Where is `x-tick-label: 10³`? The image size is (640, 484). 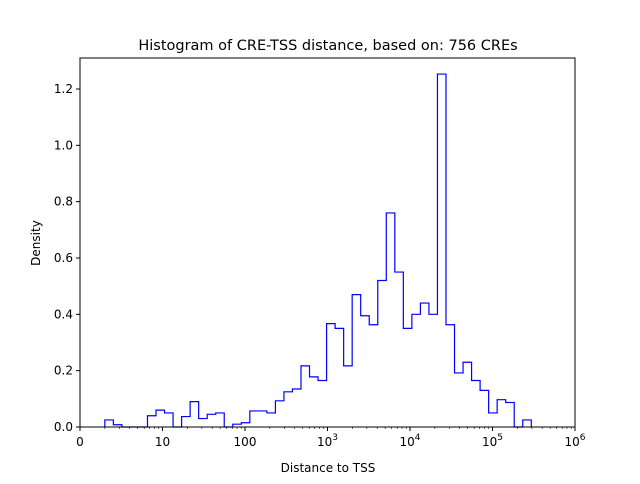
x-tick-label: 10³ is located at coordinates (327, 441).